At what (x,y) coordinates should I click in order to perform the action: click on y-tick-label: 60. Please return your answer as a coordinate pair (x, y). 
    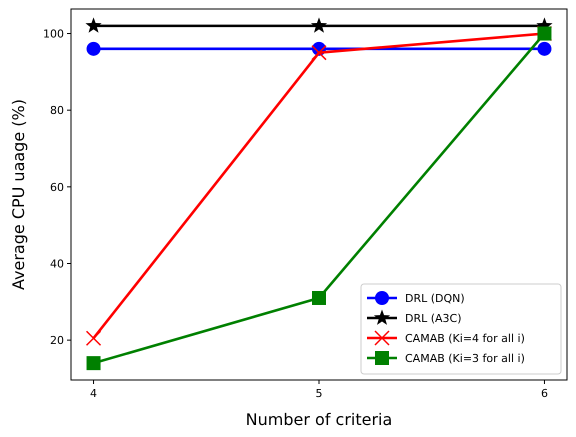
    Looking at the image, I should click on (57, 187).